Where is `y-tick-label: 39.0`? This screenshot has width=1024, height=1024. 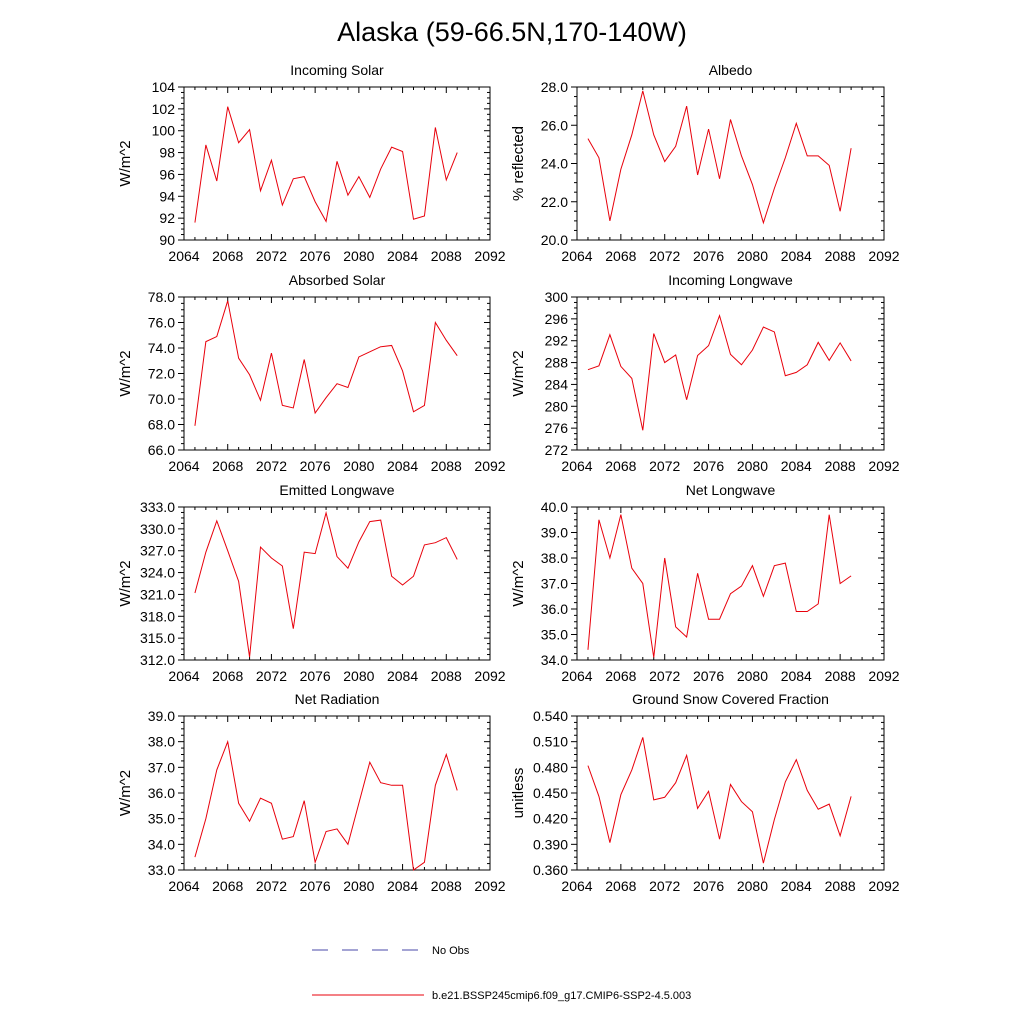
y-tick-label: 39.0 is located at coordinates (161, 716).